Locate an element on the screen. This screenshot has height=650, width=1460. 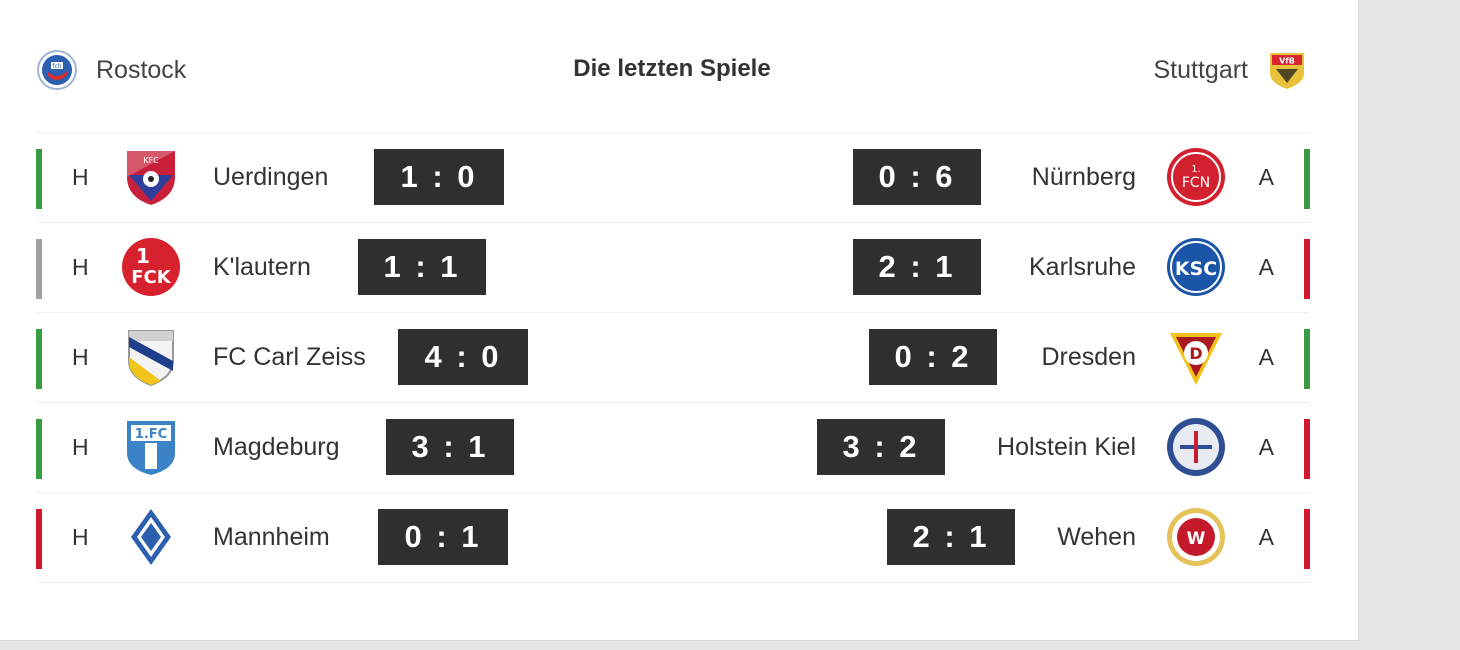
games-row: H 1.FC Magdeburg 3 : 1 A is located at coordinates (673, 448).